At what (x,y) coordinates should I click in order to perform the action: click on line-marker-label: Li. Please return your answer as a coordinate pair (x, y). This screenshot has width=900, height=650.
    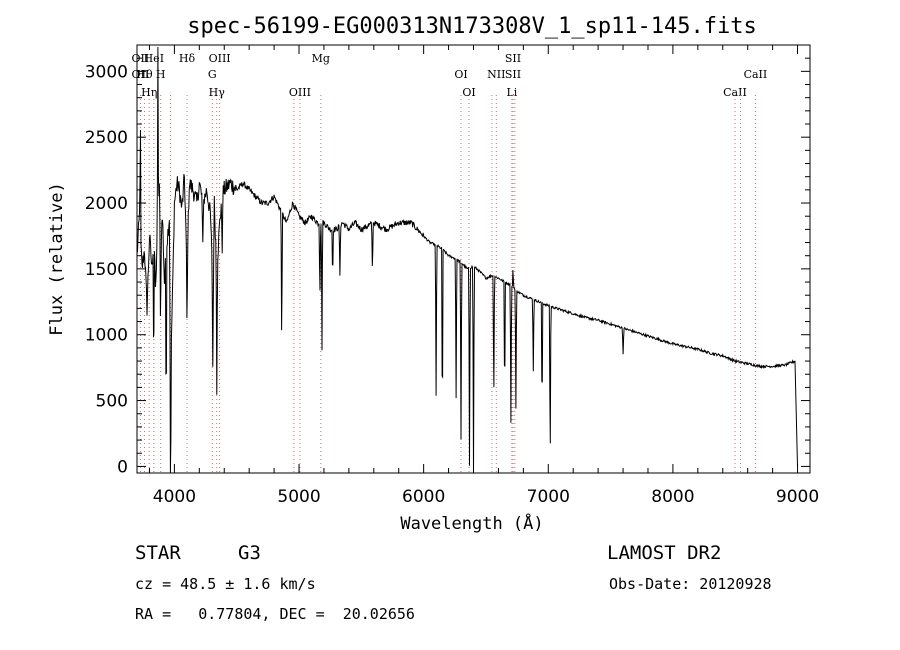
    Looking at the image, I should click on (511, 92).